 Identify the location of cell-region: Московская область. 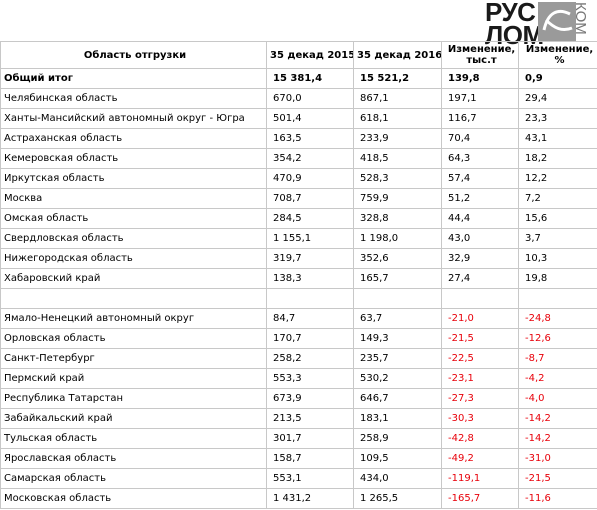
(133, 498).